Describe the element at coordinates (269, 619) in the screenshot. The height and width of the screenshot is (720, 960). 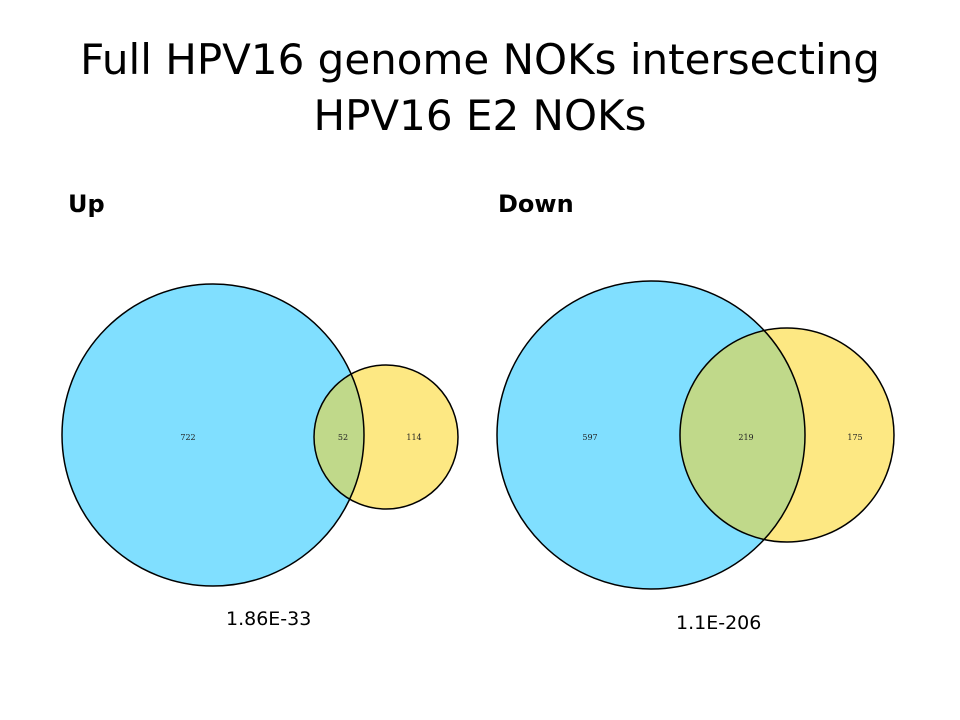
I see `up-pvalue: 1.86E-33` at that location.